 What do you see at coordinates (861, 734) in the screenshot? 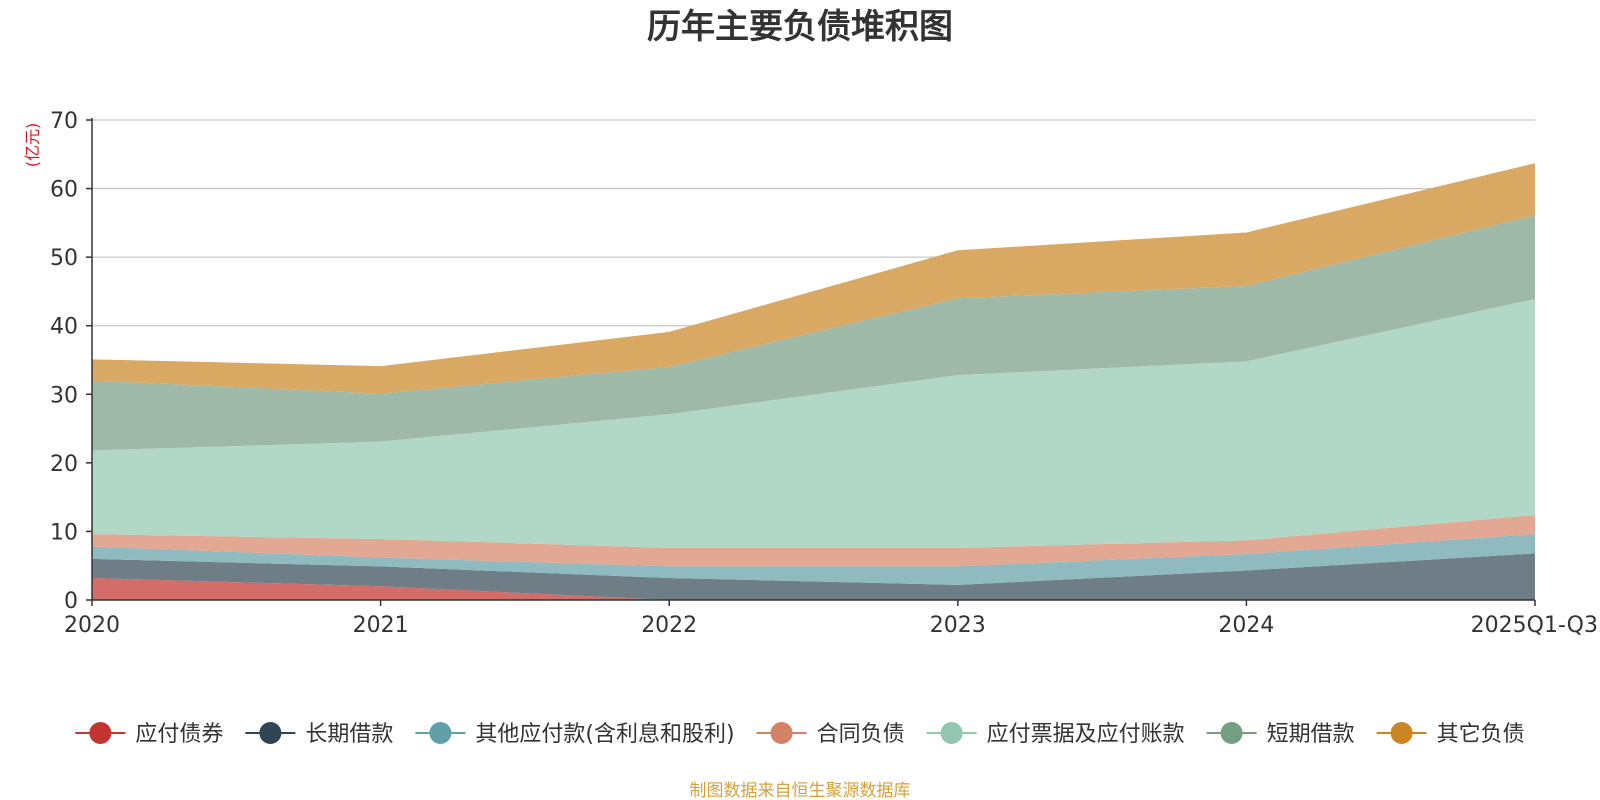
I see `legend-label: 合同负债` at bounding box center [861, 734].